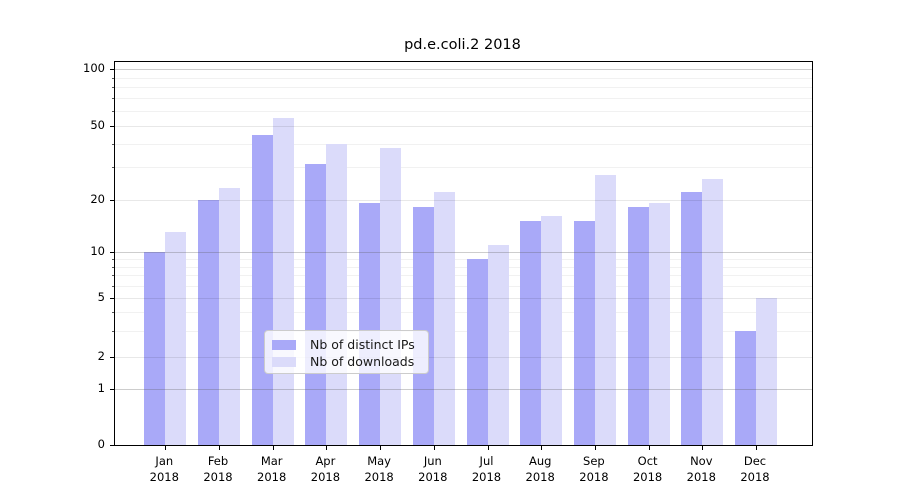 Image resolution: width=900 pixels, height=500 pixels. What do you see at coordinates (381, 448) in the screenshot?
I see `x-tick-may-2018` at bounding box center [381, 448].